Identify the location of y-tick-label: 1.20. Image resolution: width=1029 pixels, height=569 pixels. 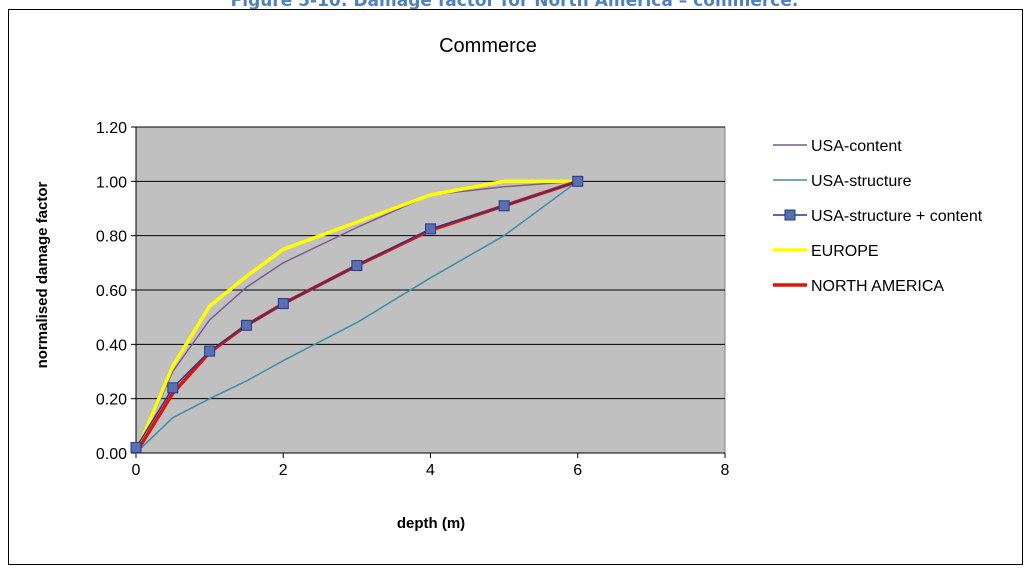
(111, 128).